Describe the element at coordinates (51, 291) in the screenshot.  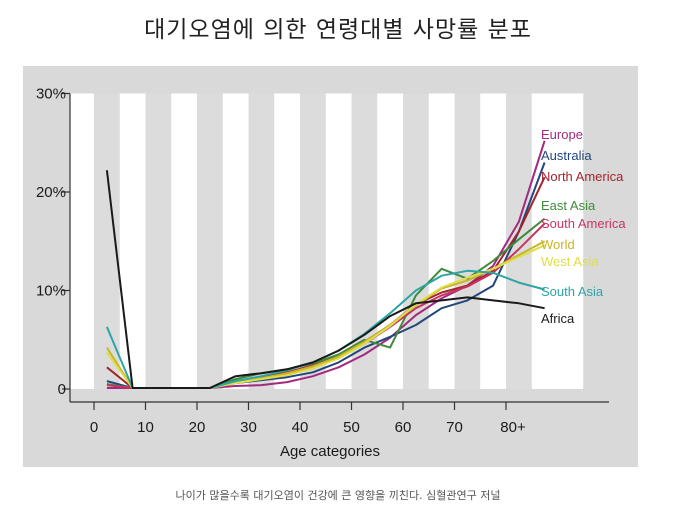
I see `y-tick-label: 10%` at that location.